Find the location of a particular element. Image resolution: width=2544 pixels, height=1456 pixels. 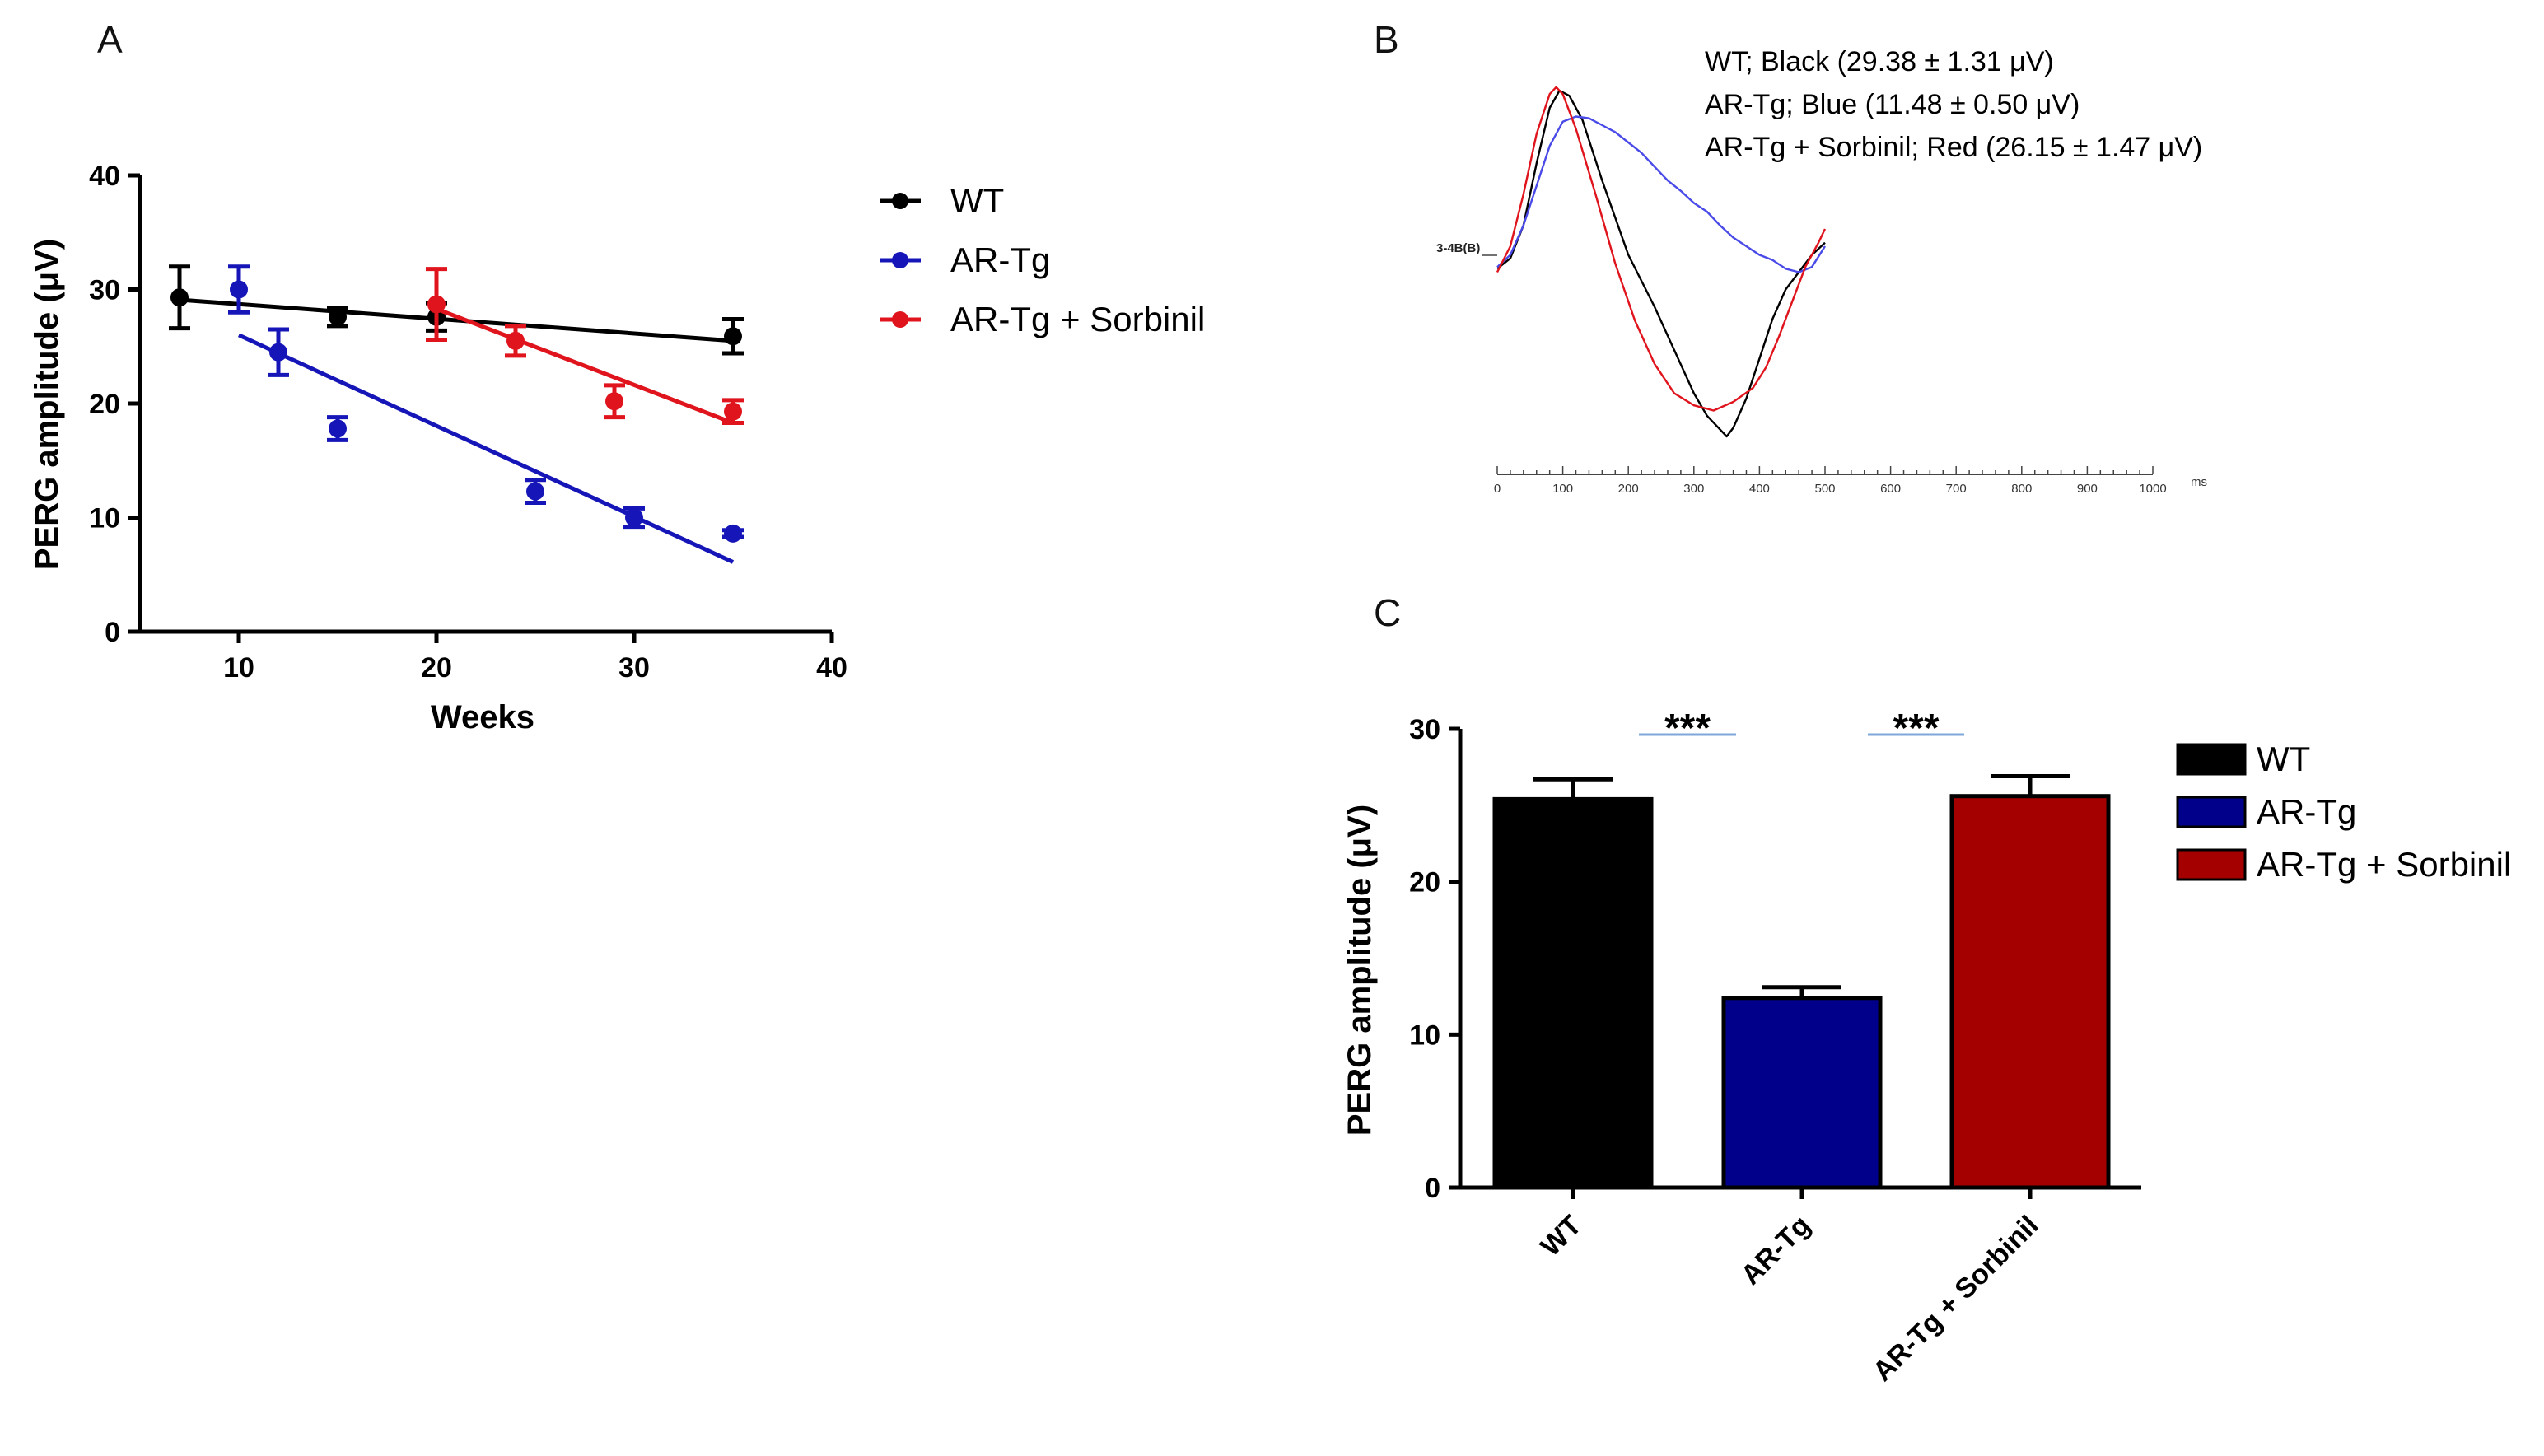

panel-b-x-tick-label: 100 is located at coordinates (1562, 489).